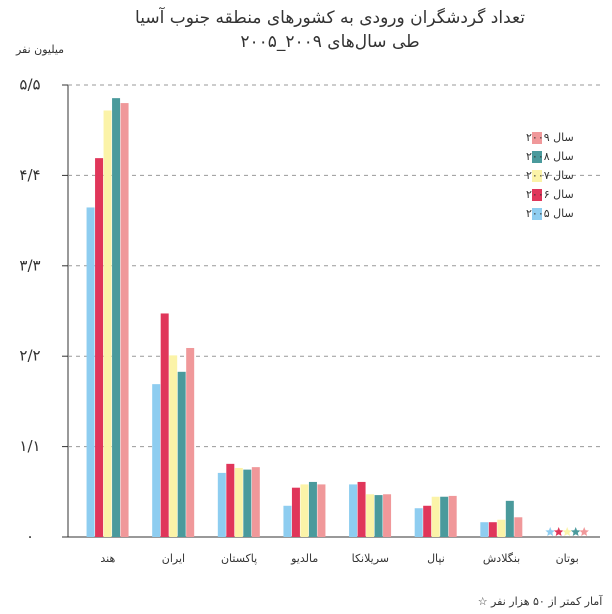 The height and width of the screenshot is (614, 612). What do you see at coordinates (29, 175) in the screenshot?
I see `y-tick-label: ۴/۴` at bounding box center [29, 175].